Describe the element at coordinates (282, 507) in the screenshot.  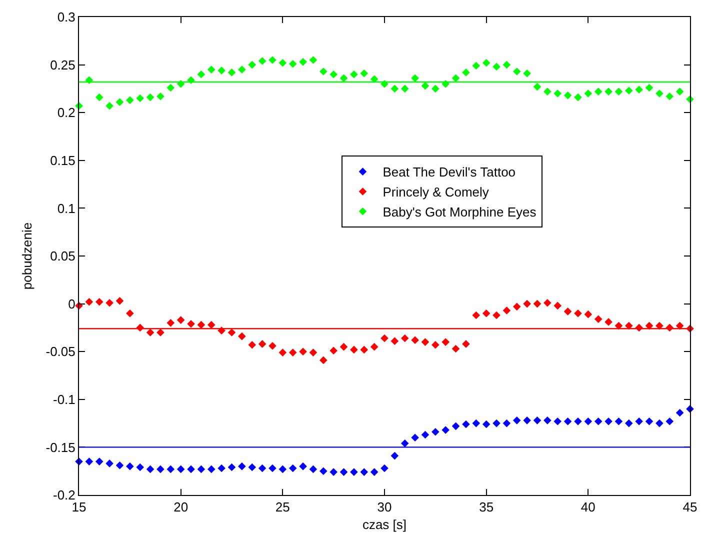
I see `x-tick-label: 25` at that location.